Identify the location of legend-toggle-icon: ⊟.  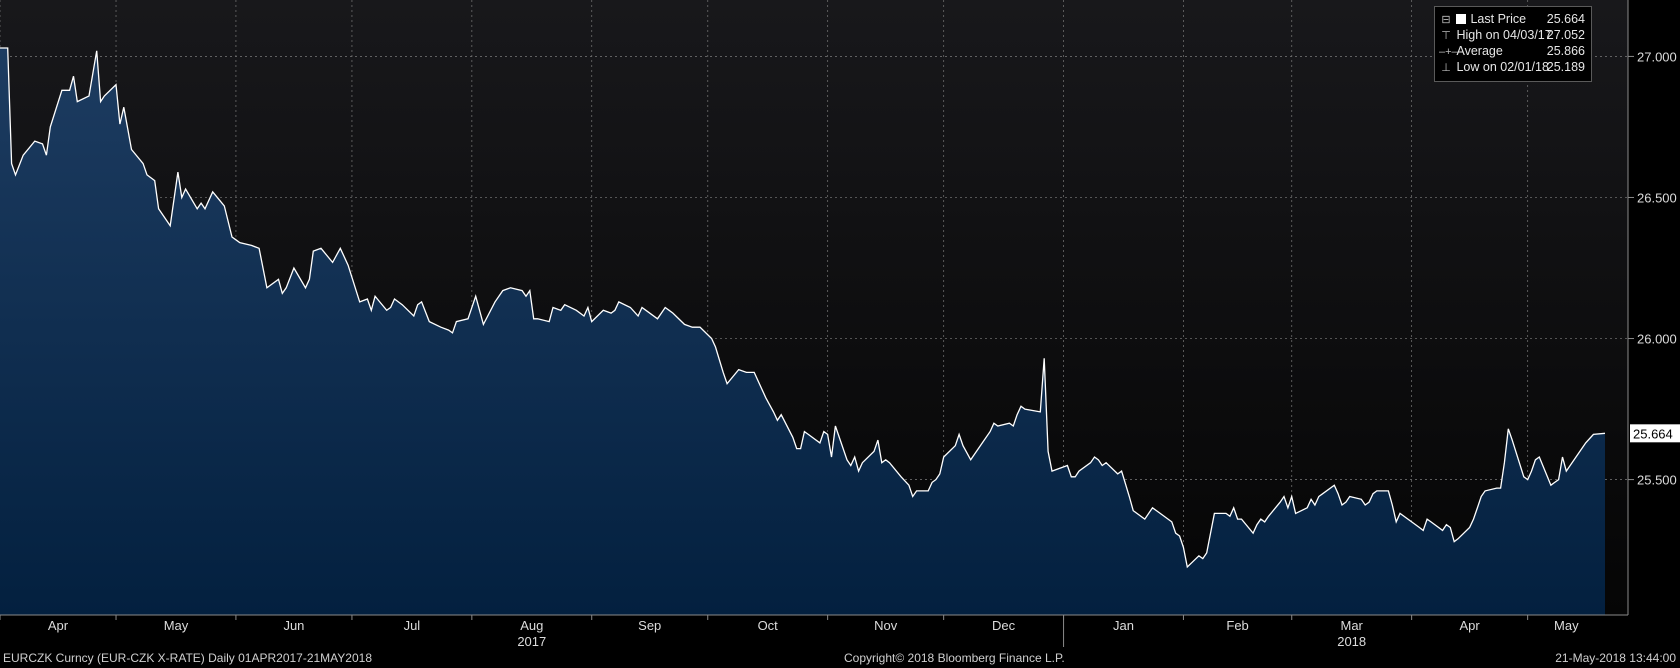
(1446, 20).